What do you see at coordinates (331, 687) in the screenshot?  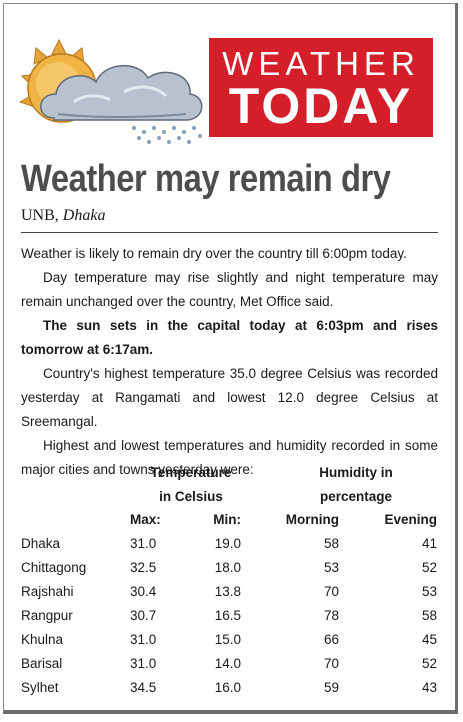 I see `cell-morning: 59` at bounding box center [331, 687].